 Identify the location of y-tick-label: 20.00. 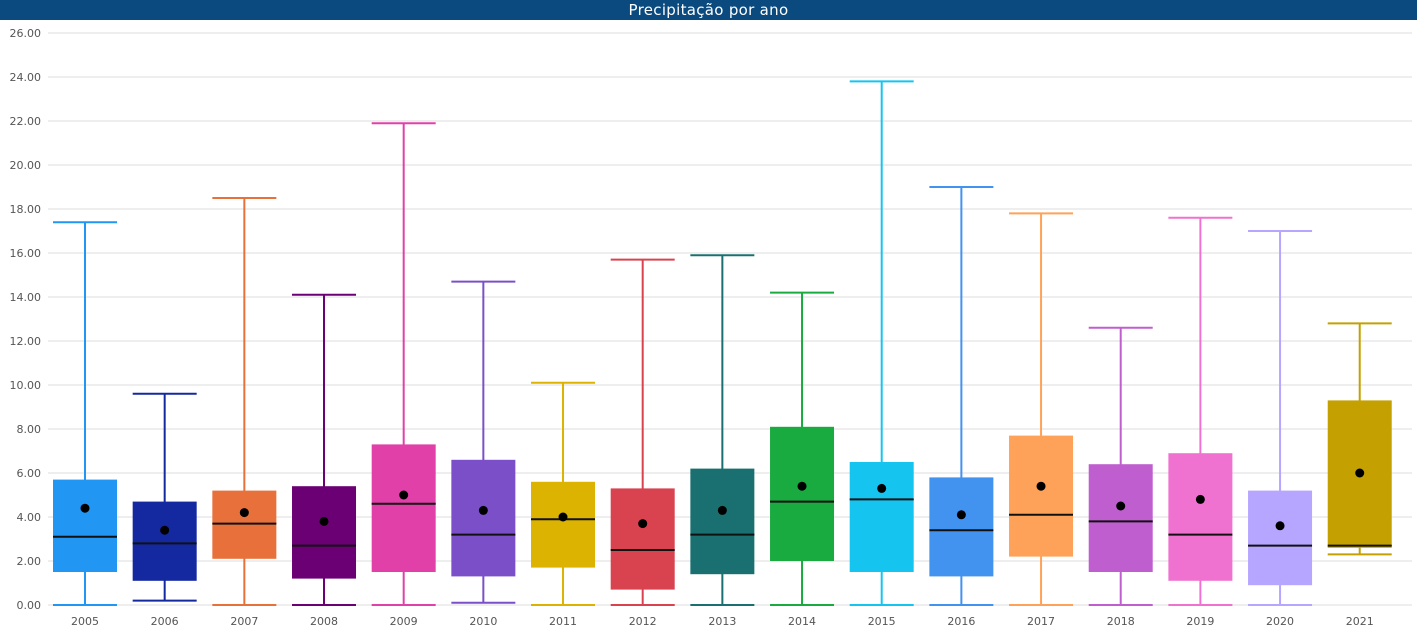
(26, 165).